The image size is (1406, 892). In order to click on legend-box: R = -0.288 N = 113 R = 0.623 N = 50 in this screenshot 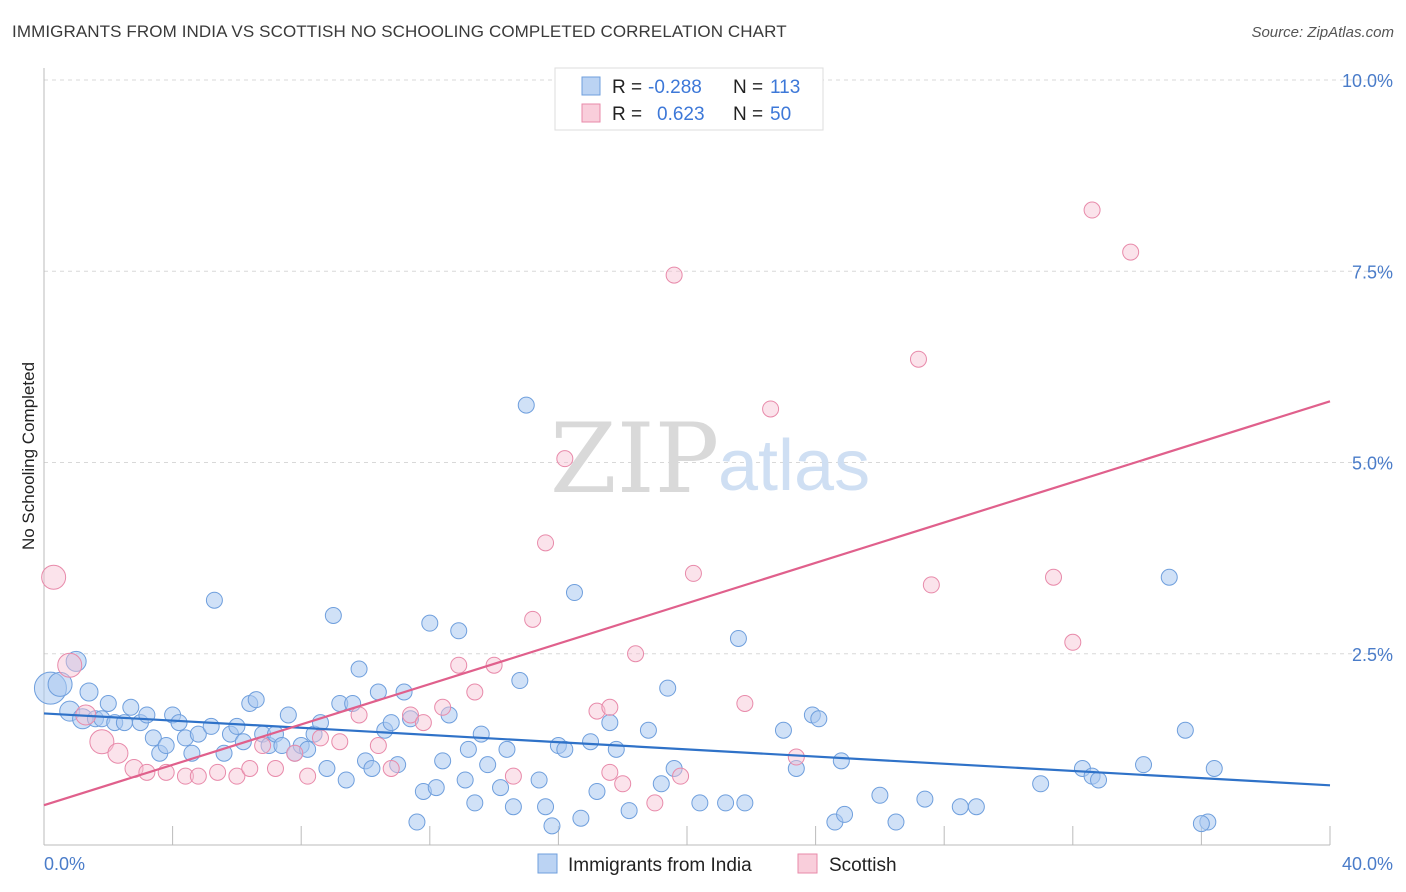, I will do `click(689, 99)`.